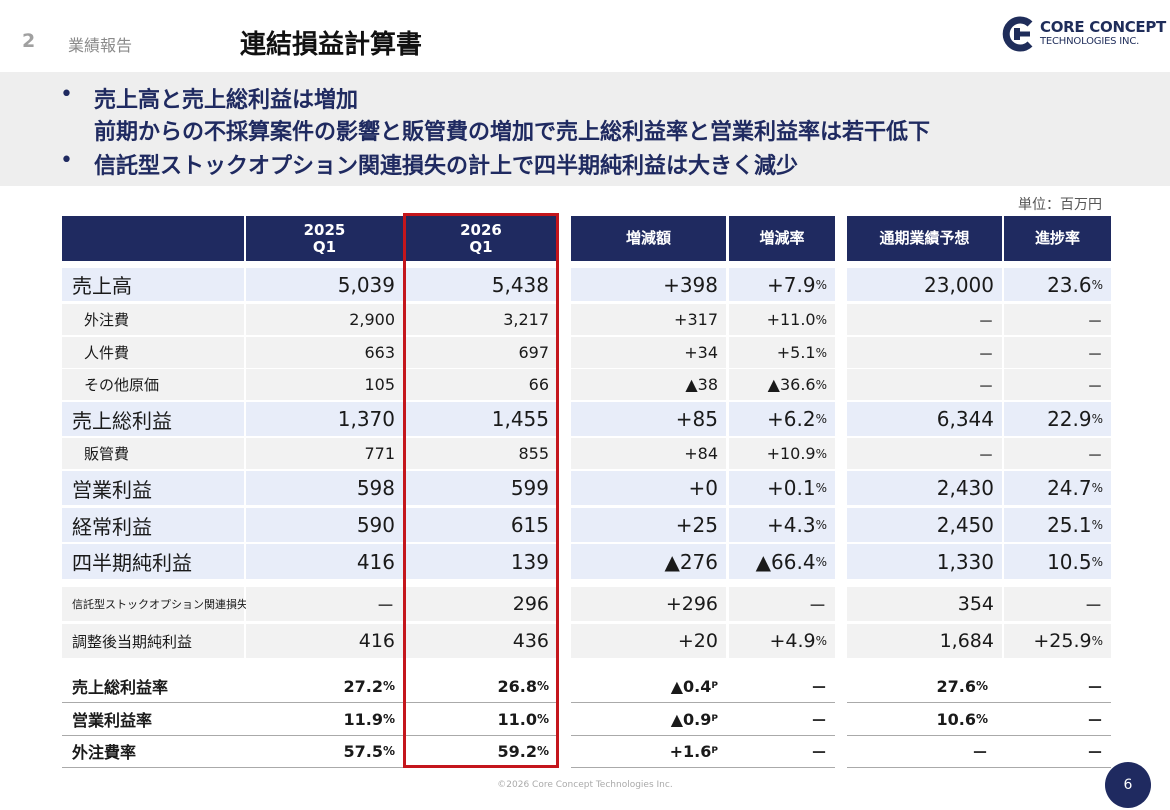  I want to click on value-2026: 59.2, so click(517, 751).